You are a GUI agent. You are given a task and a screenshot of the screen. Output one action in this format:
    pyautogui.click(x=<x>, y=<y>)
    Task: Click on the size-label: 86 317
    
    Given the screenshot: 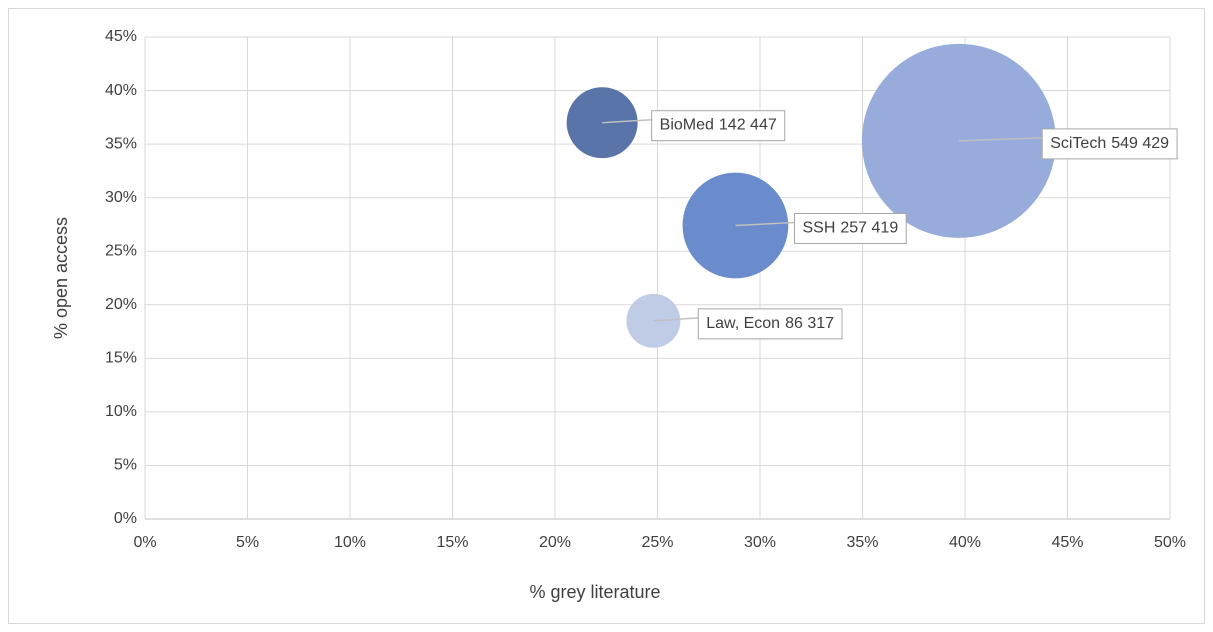 What is the action you would take?
    pyautogui.click(x=809, y=323)
    